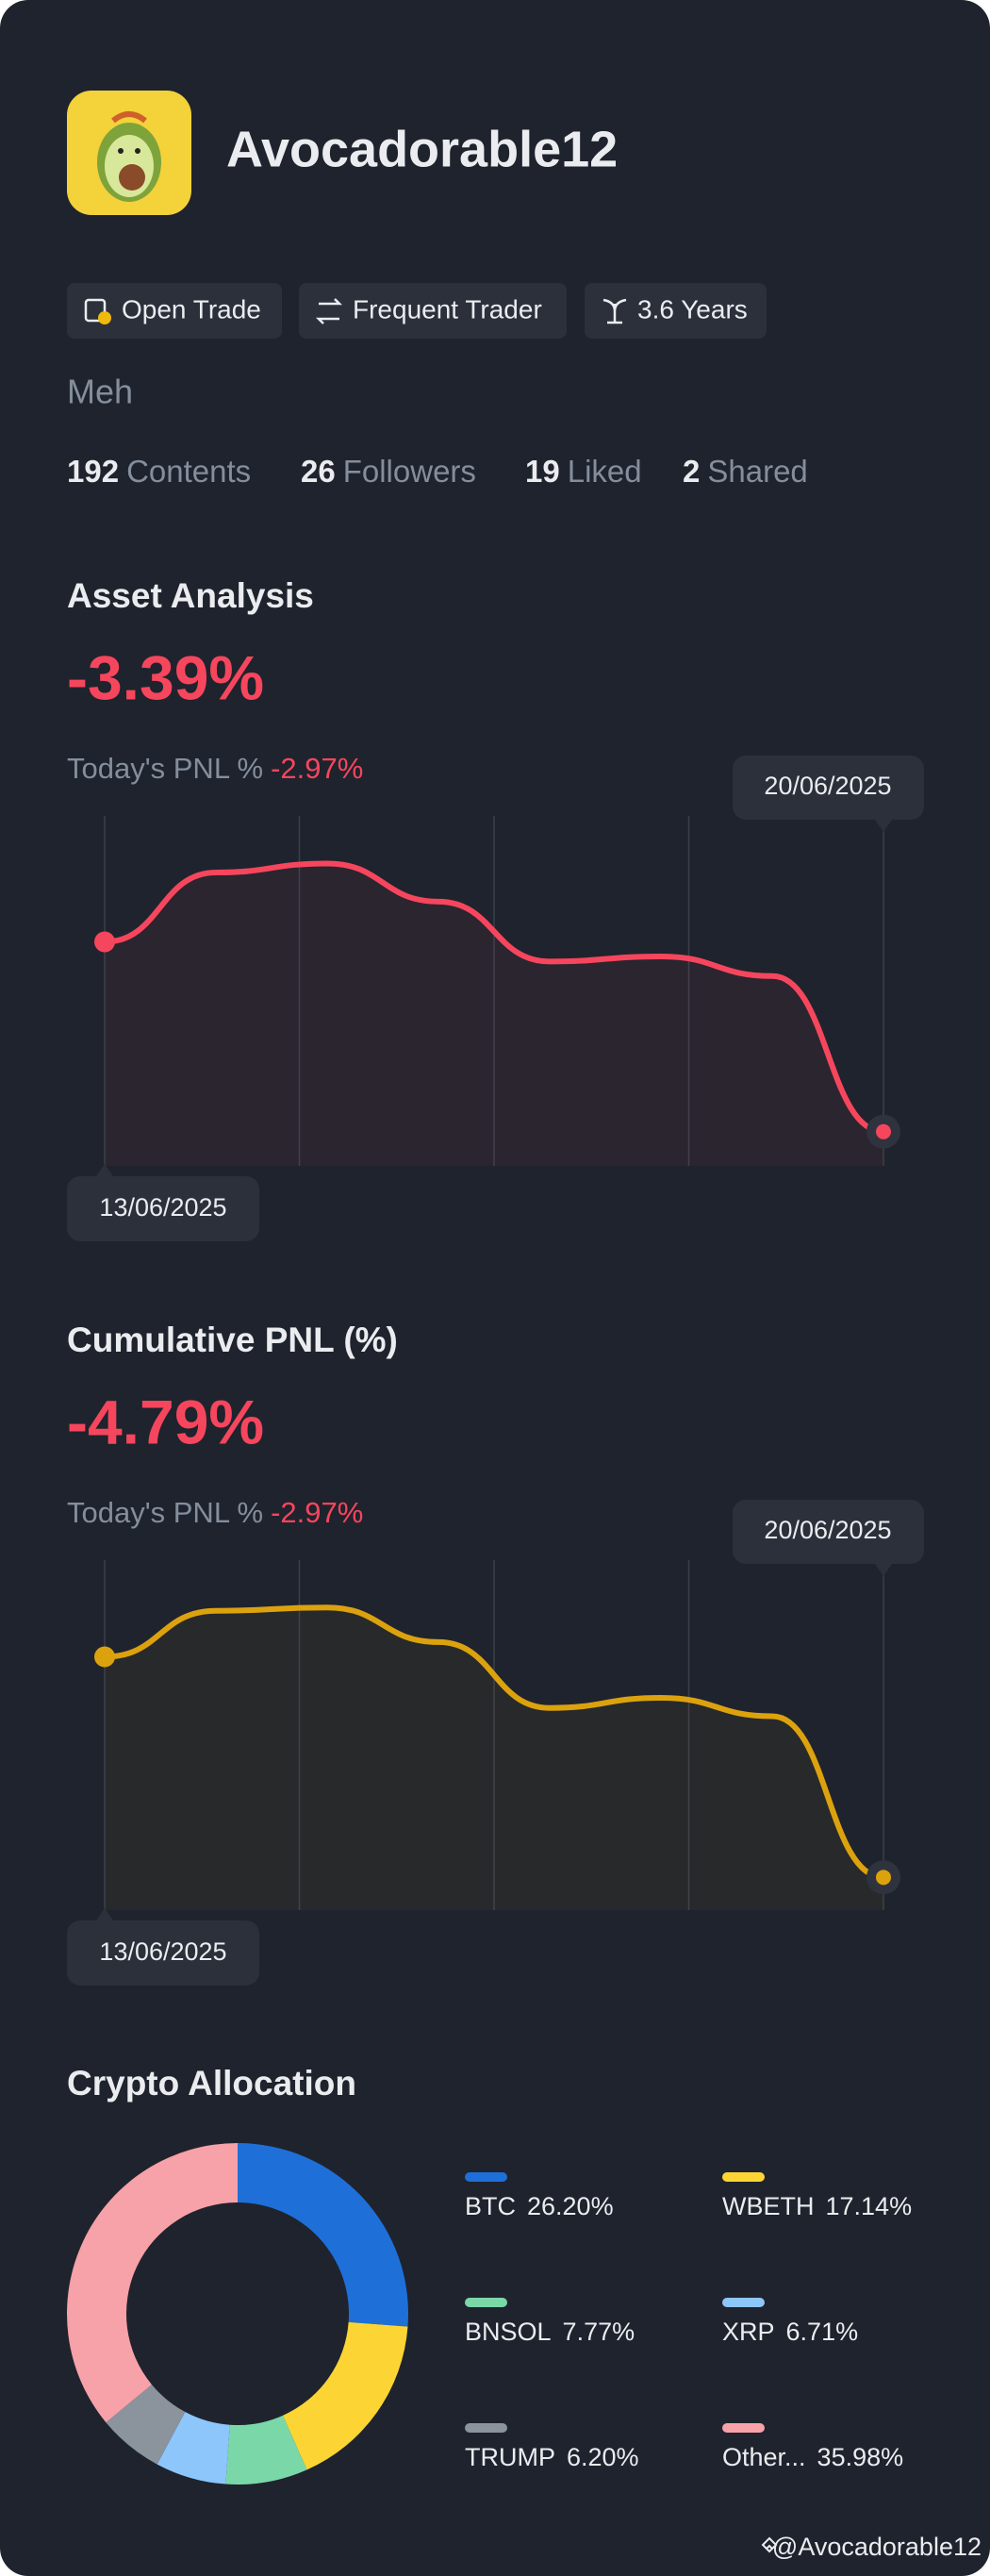  What do you see at coordinates (757, 471) in the screenshot?
I see `stat-label: Shared` at bounding box center [757, 471].